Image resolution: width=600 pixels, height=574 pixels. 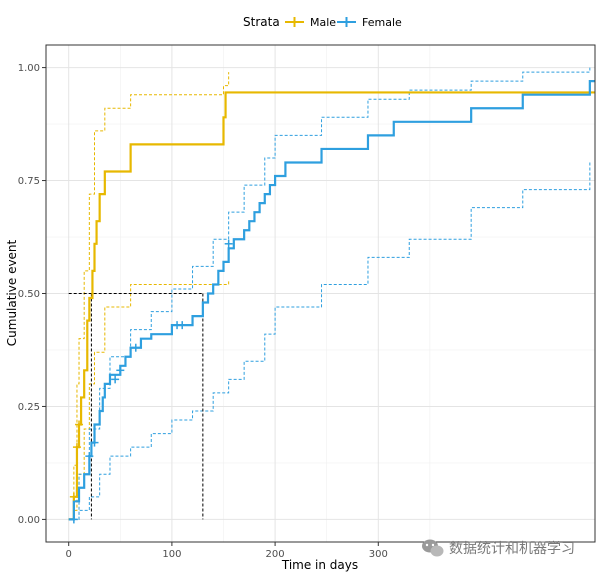 I want to click on x-tick-label: 200, so click(x=275, y=554).